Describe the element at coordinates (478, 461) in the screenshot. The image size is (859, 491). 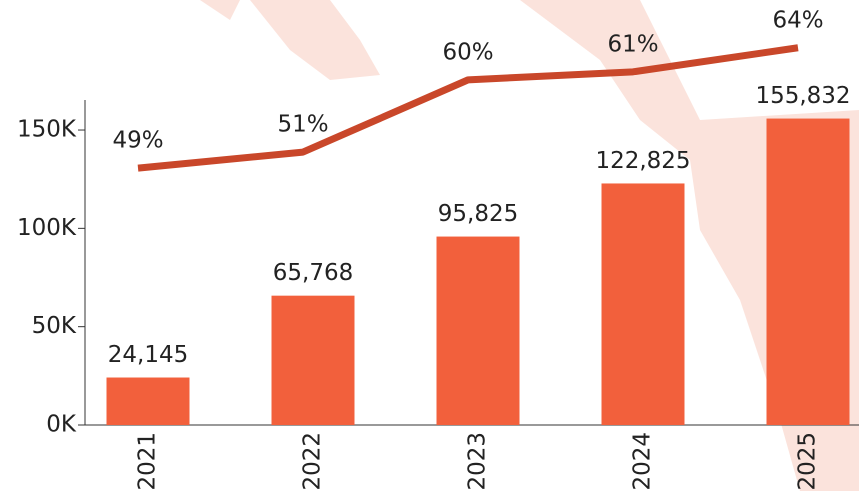
I see `x-tick-label: 2023` at that location.